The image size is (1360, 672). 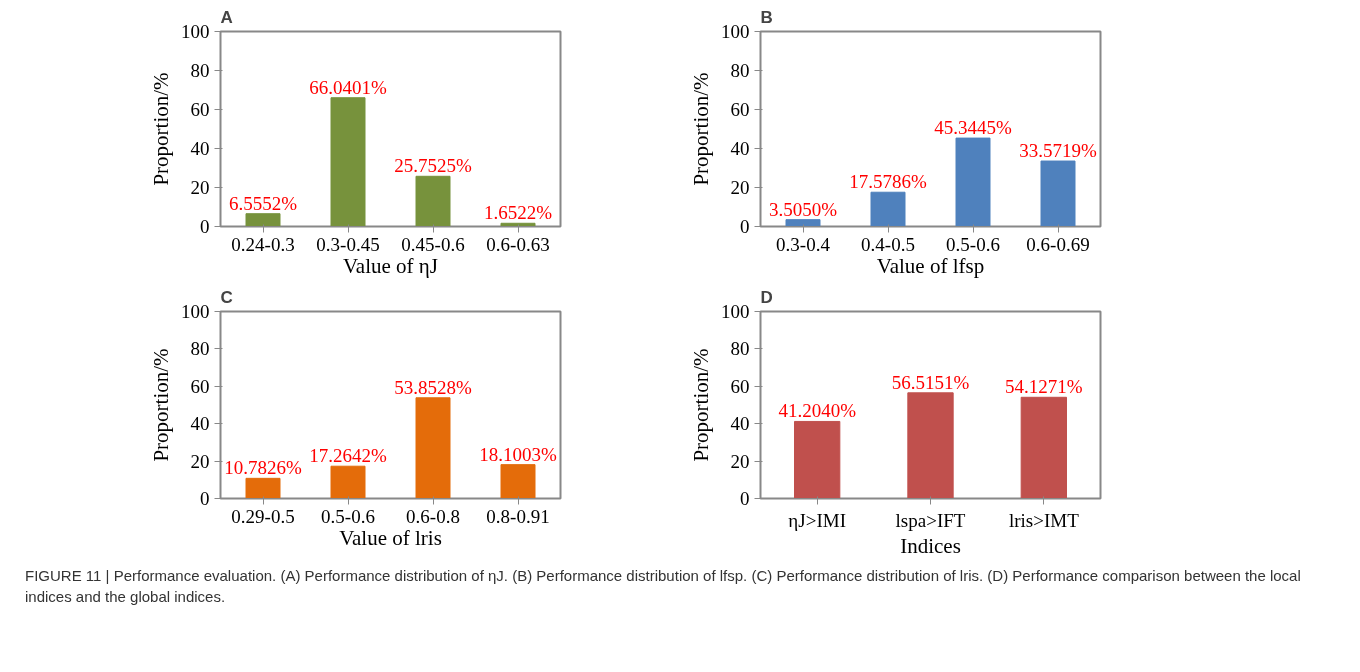 I want to click on data-label: 17.2642%, so click(x=348, y=456).